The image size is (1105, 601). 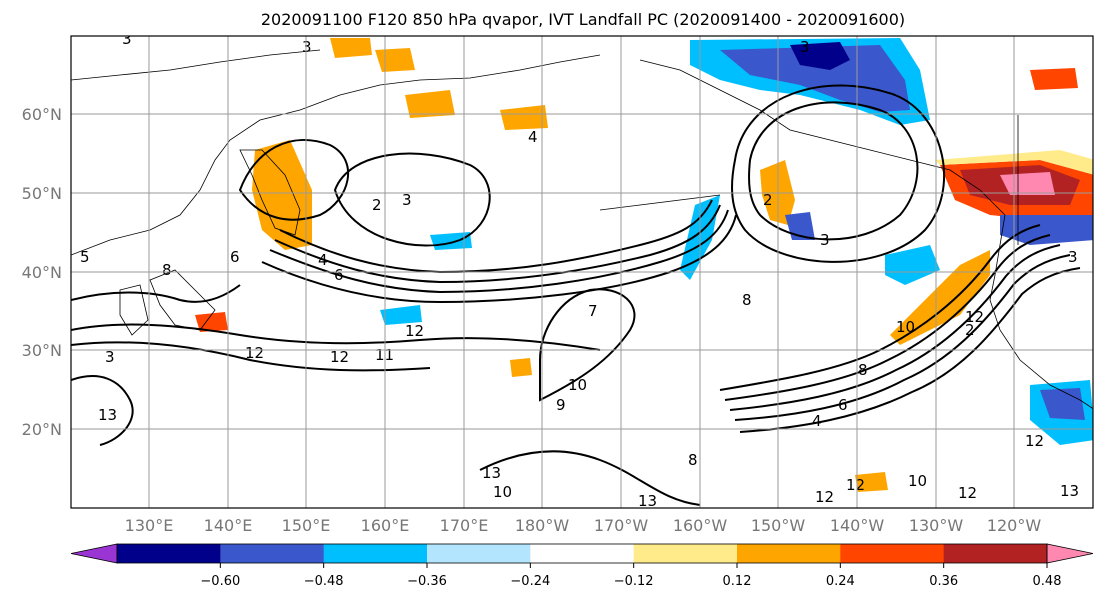 I want to click on lat-label: 40°N, so click(x=42, y=272).